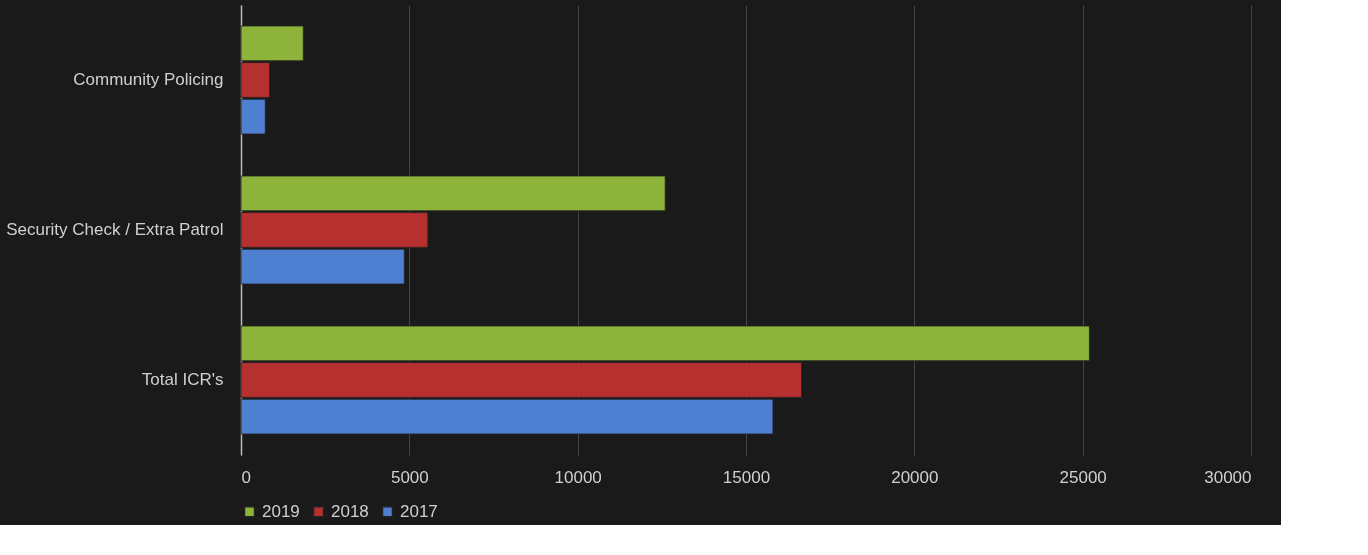 The width and height of the screenshot is (1368, 555). What do you see at coordinates (1228, 477) in the screenshot?
I see `x-tick-label: 30000` at bounding box center [1228, 477].